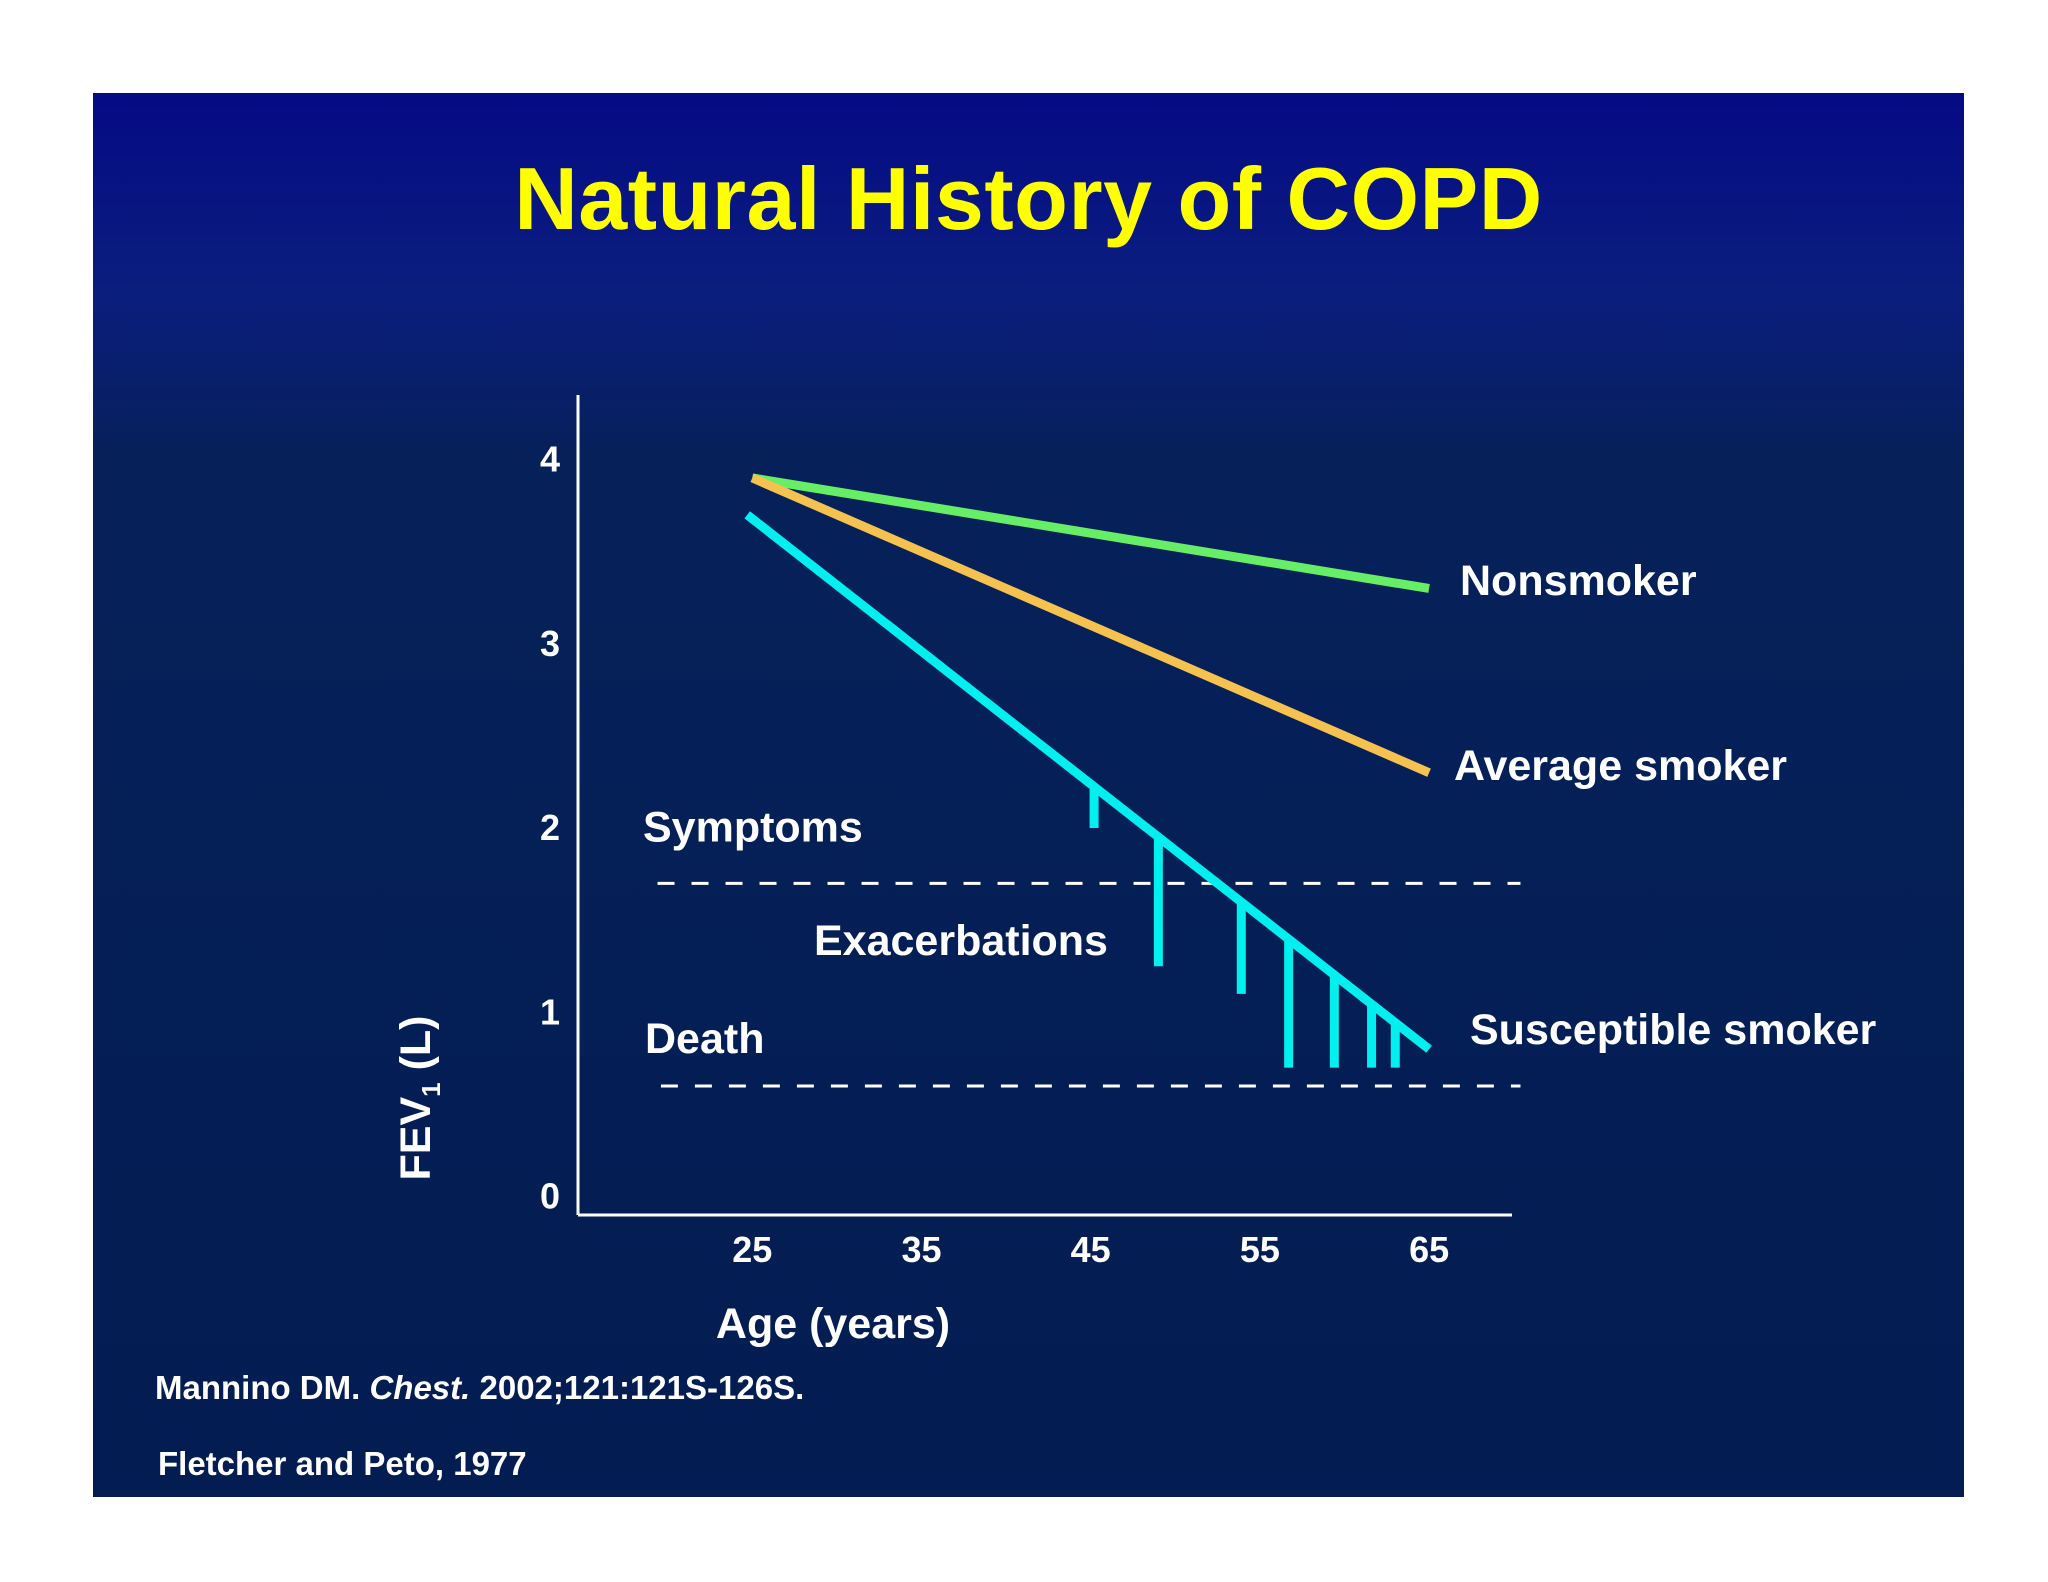  Describe the element at coordinates (961, 941) in the screenshot. I see `exacerbations-label: Exacerbations` at that location.